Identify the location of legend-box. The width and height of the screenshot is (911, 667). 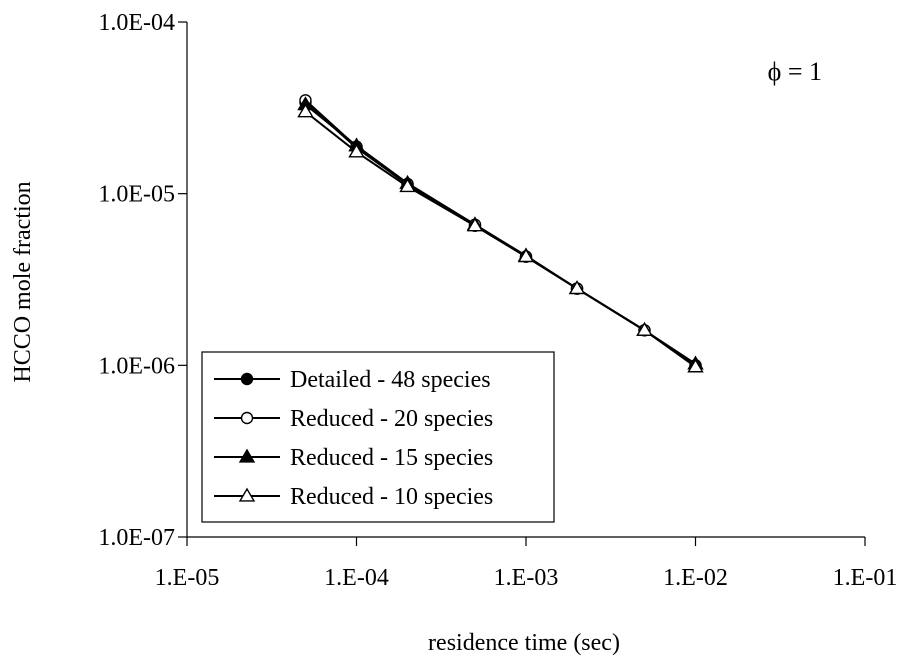
(378, 437).